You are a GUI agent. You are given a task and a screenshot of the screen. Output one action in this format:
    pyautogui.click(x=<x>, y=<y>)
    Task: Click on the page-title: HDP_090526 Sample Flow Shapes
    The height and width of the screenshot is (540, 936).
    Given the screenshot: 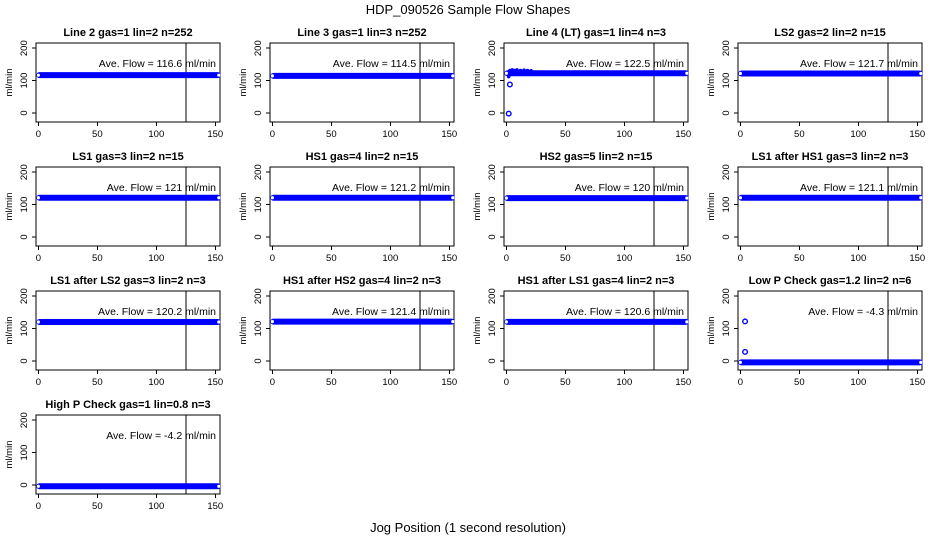 What is the action you would take?
    pyautogui.click(x=468, y=9)
    